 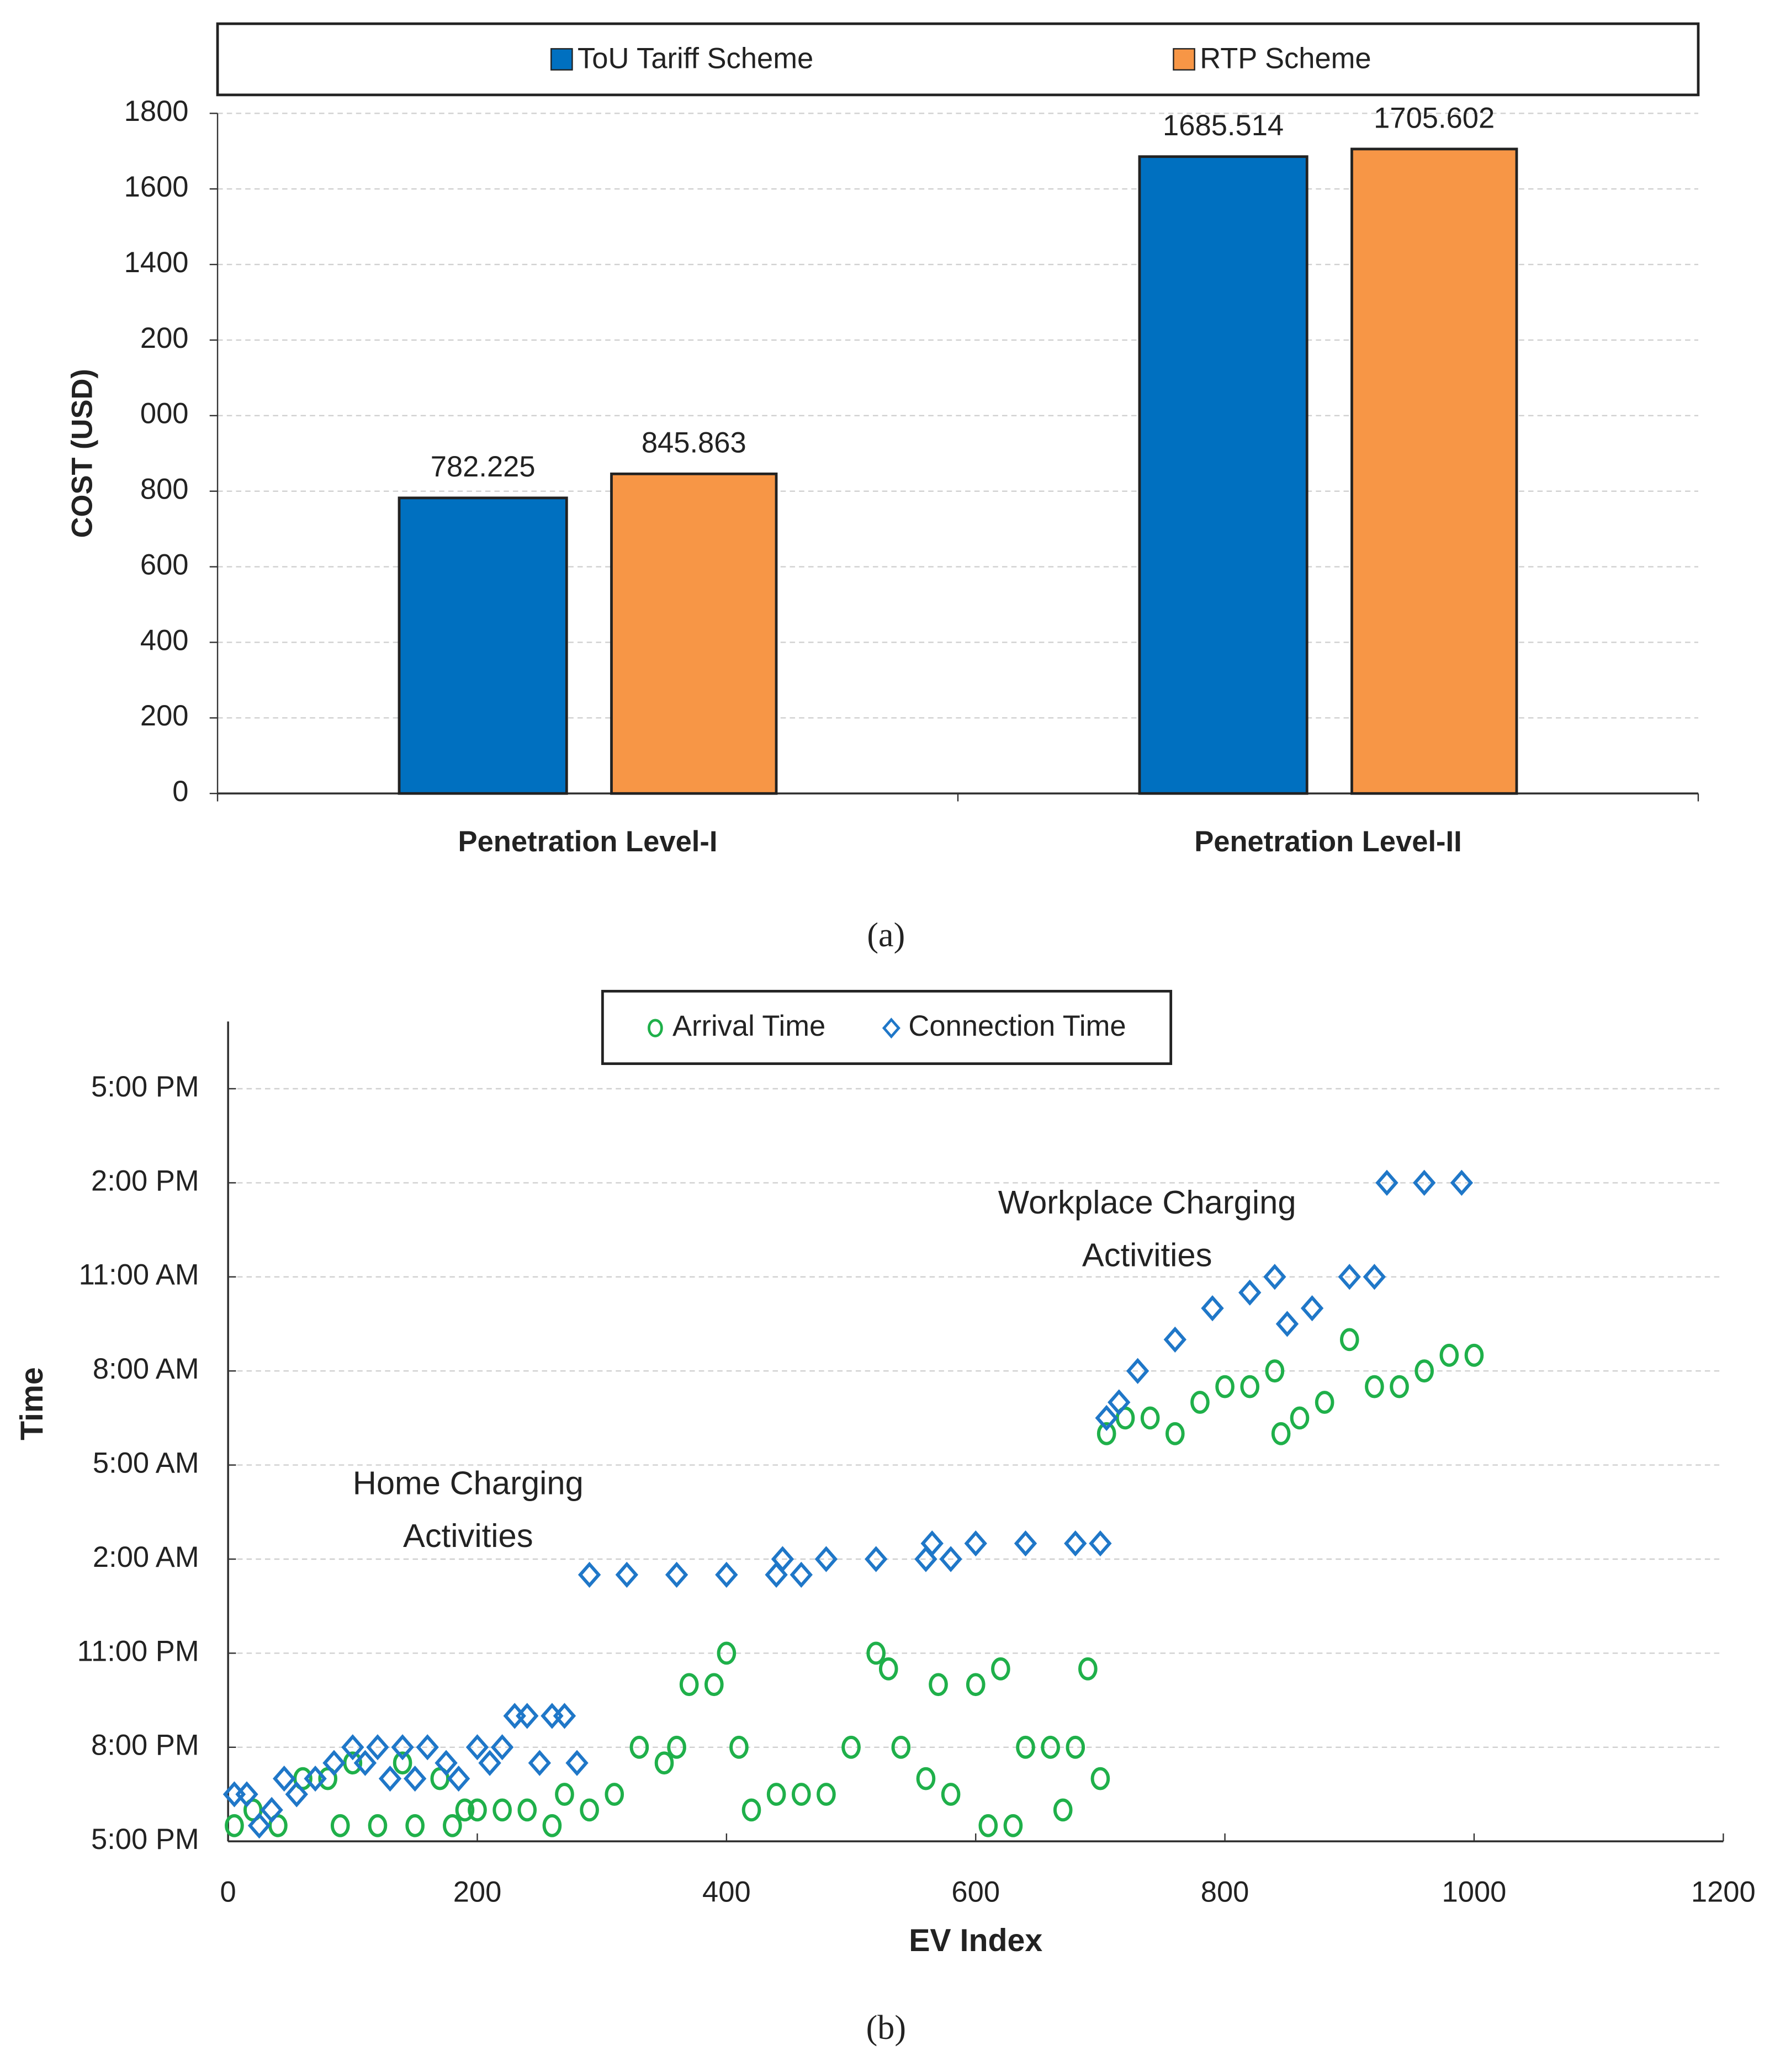 I want to click on legend-label: Arrival Time, so click(x=748, y=1026).